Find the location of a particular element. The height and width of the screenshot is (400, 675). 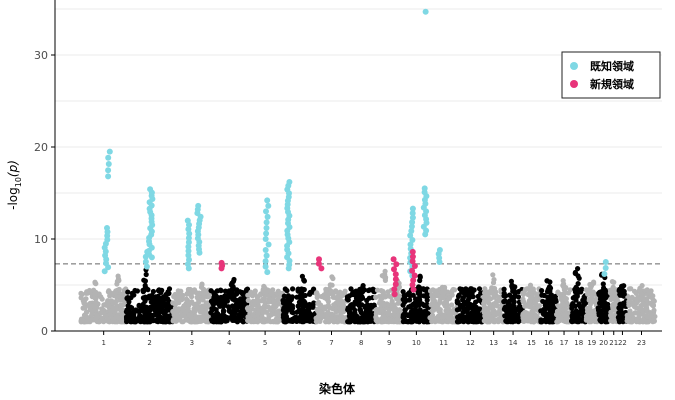

chromosome-label: 14 is located at coordinates (513, 343).